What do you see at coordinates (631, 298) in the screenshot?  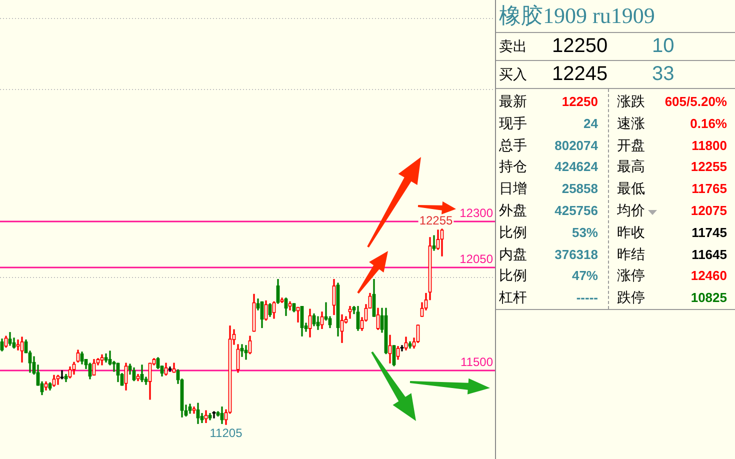 I see `text: 跌停` at bounding box center [631, 298].